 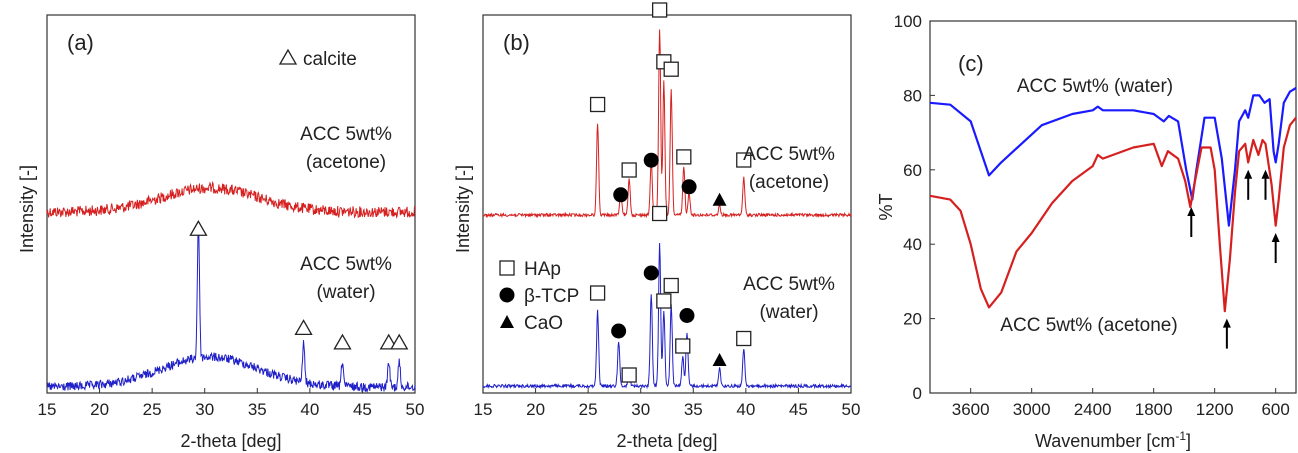 I want to click on panel-label: (b), so click(x=516, y=42).